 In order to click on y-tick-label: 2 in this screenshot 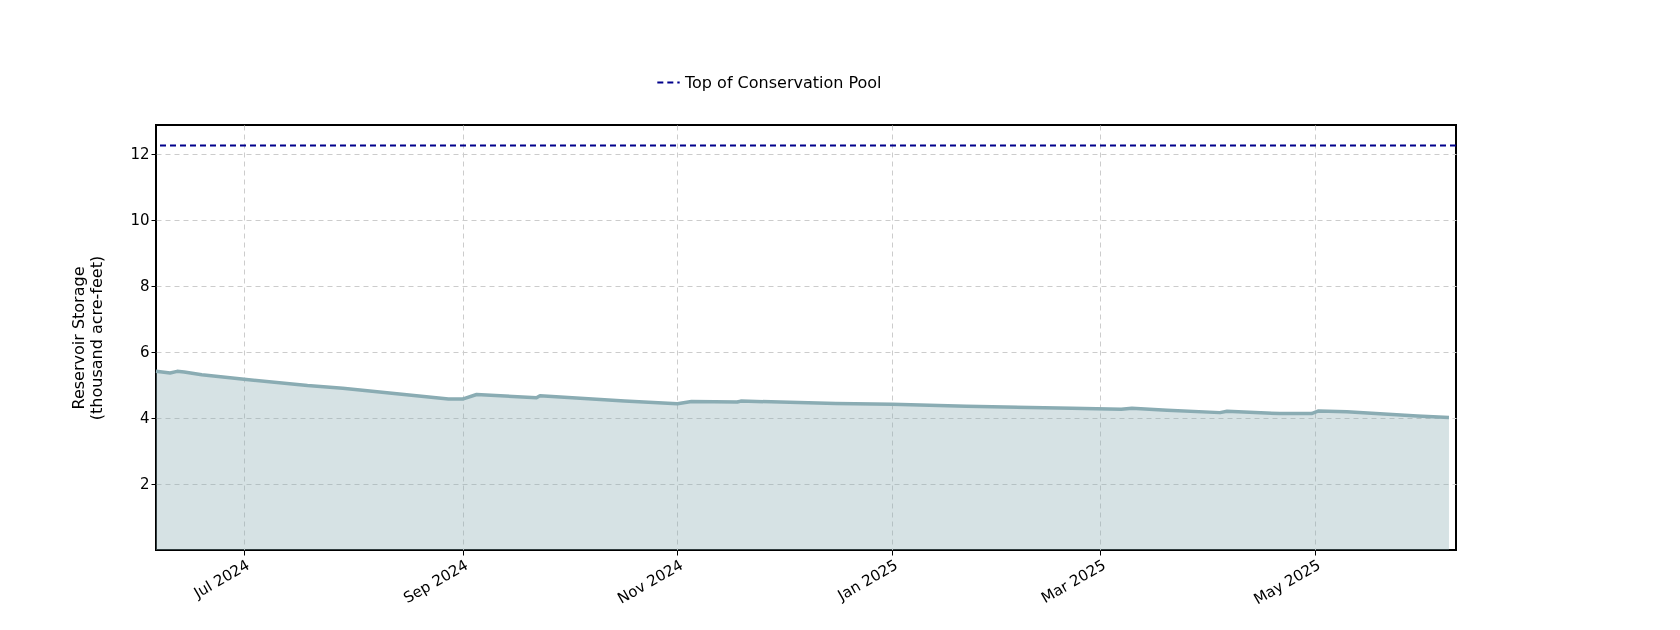, I will do `click(144, 484)`.